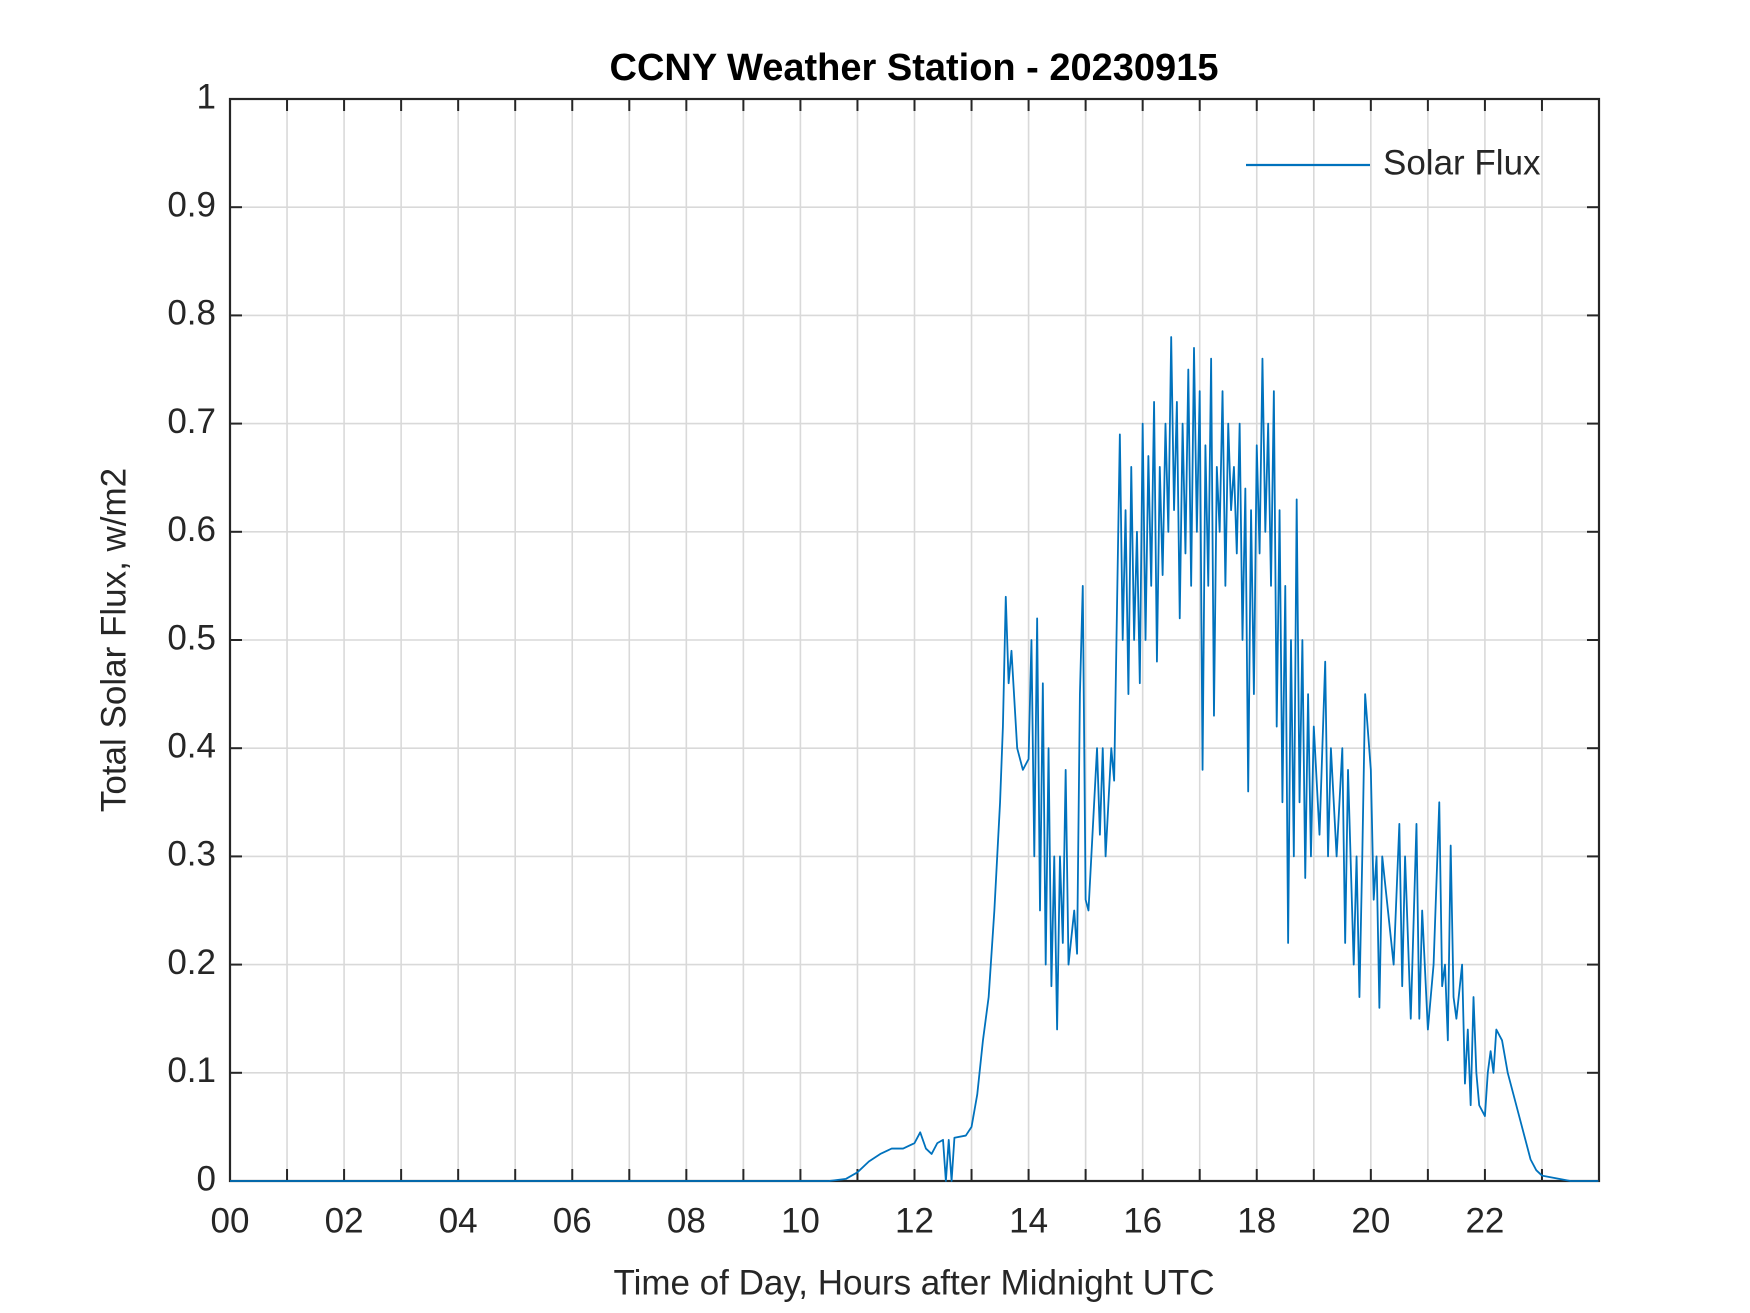 The width and height of the screenshot is (1750, 1313). I want to click on y-tick-label: 0.3, so click(191, 854).